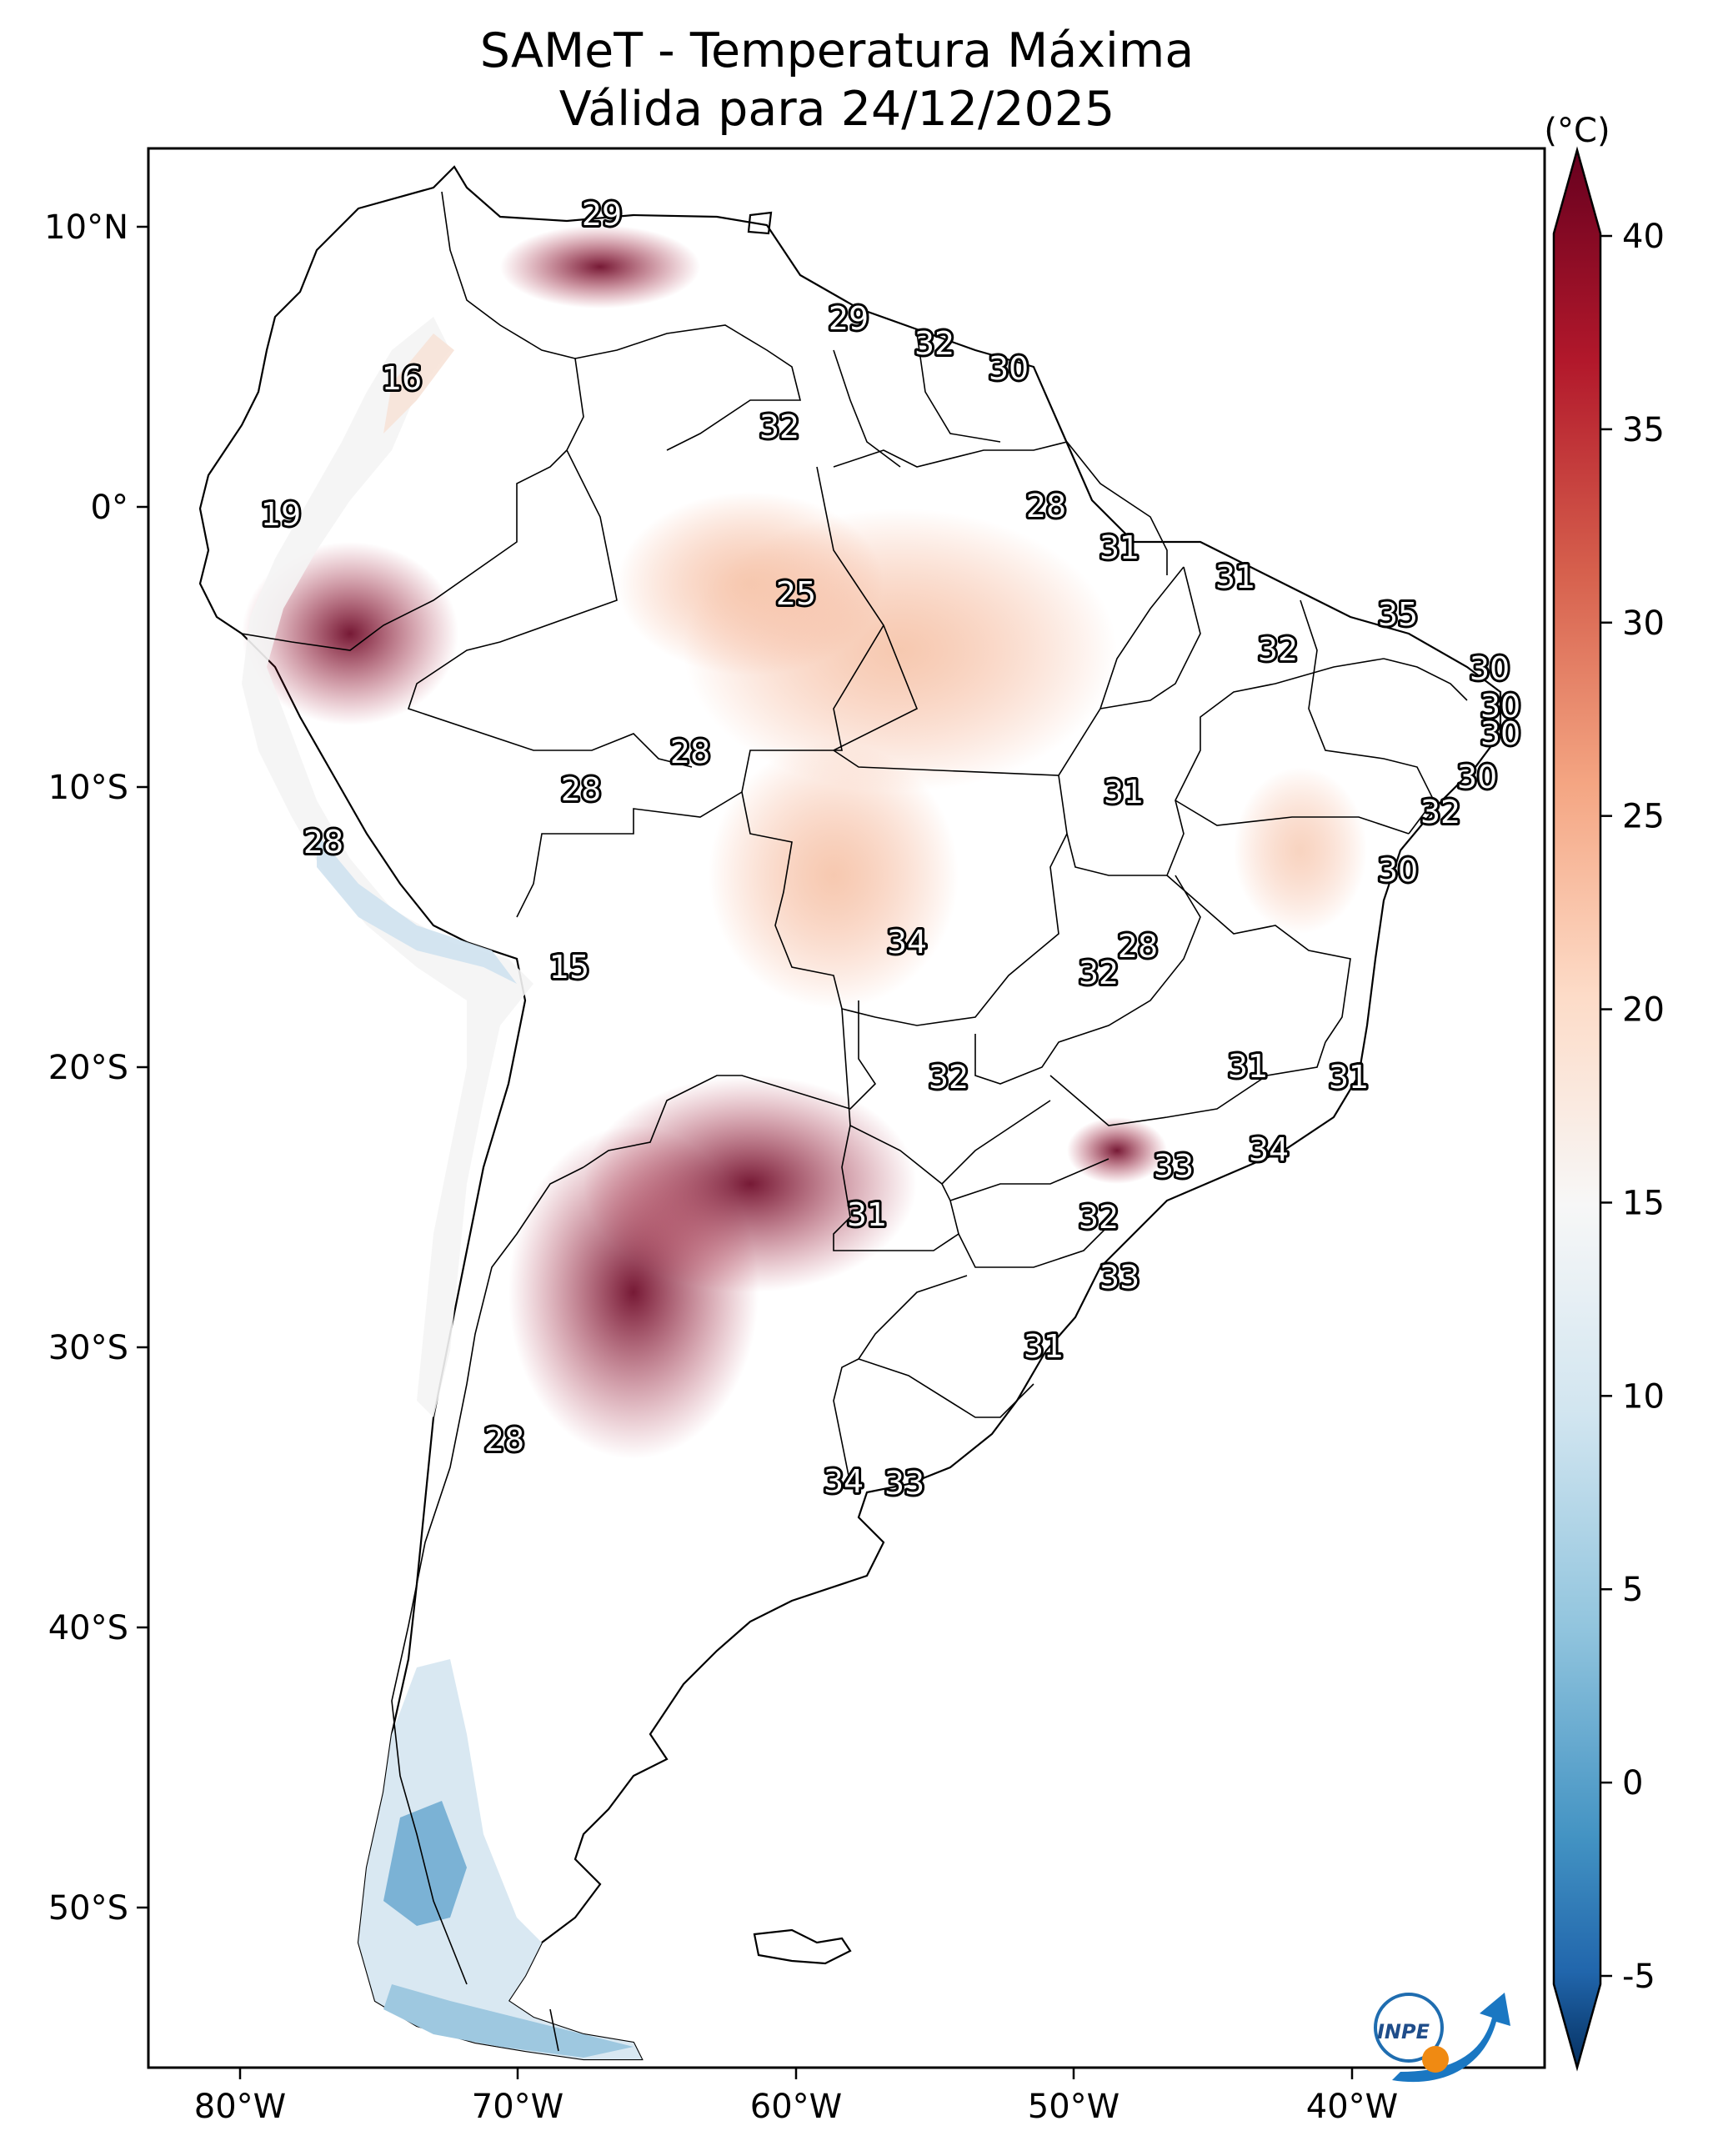 This screenshot has height=2156, width=1723. Describe the element at coordinates (1398, 614) in the screenshot. I see `temp-label-fortaleza: 35` at that location.